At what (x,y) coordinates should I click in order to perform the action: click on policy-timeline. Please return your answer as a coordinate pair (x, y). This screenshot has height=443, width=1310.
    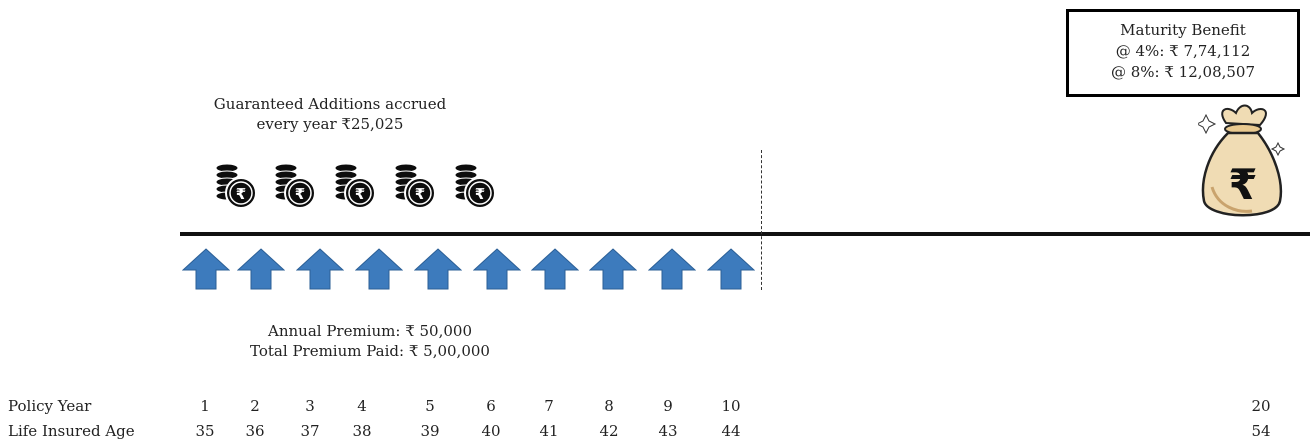
    Looking at the image, I should click on (745, 234).